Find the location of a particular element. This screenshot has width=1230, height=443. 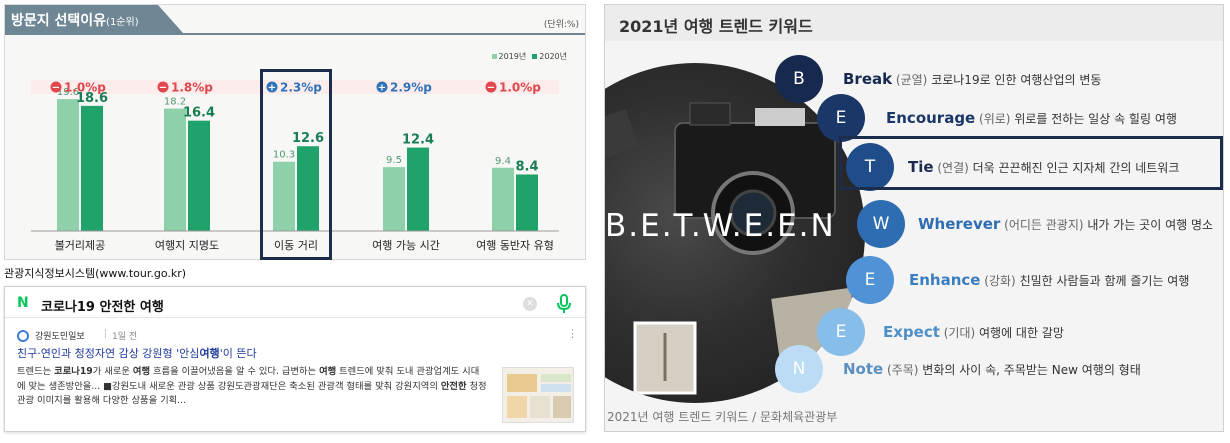

change-sign-1: − is located at coordinates (56, 88).